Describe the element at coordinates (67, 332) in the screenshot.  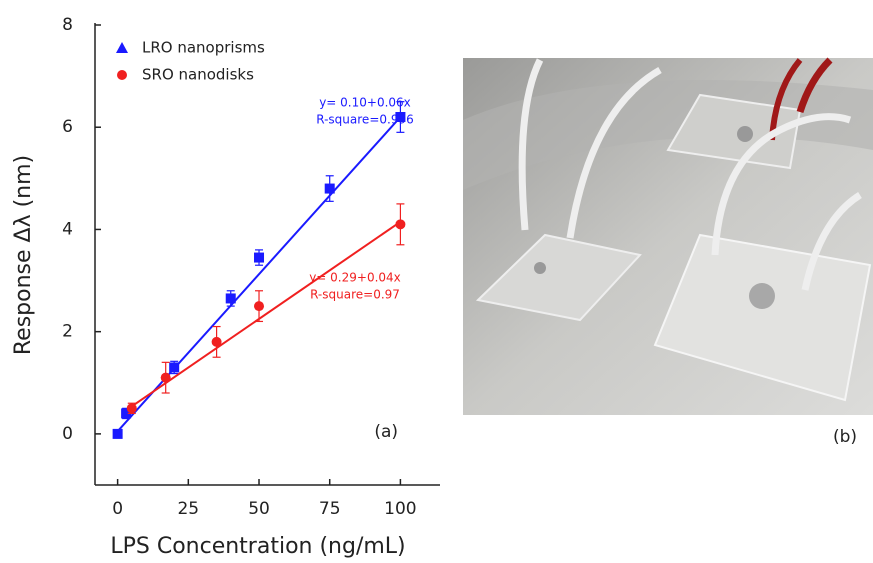
I see `y-tick-label: 2` at that location.